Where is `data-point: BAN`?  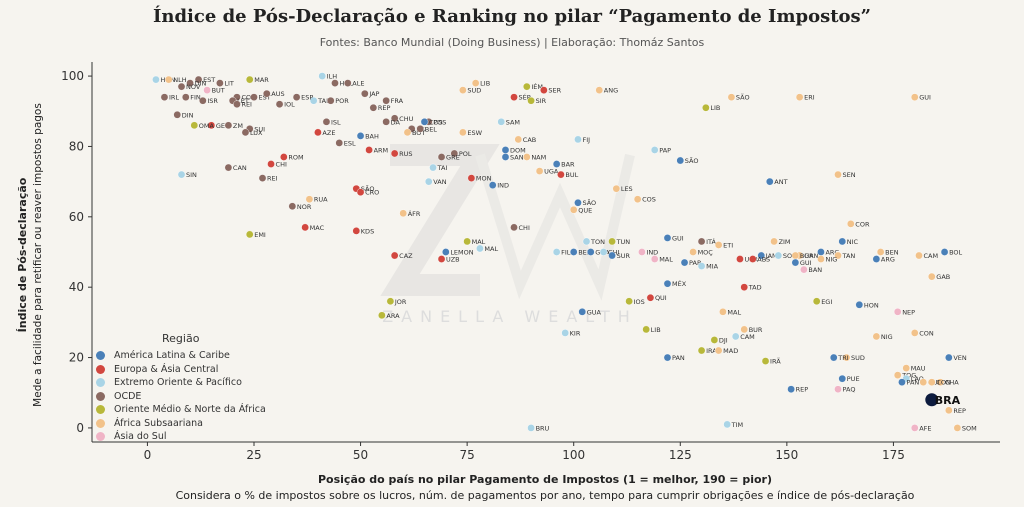
data-point: BAN is located at coordinates (811, 269).